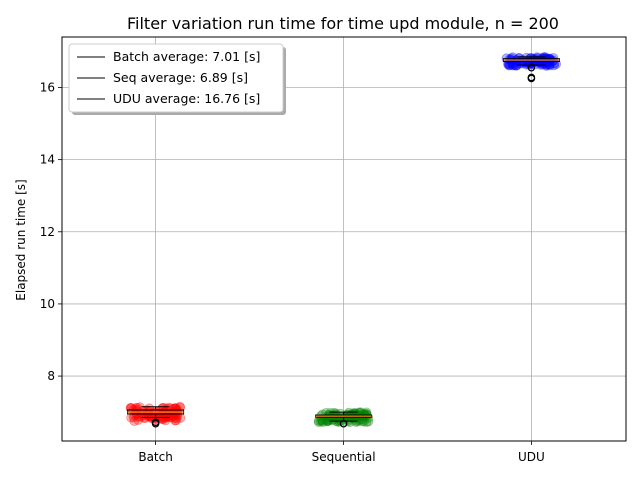 The image size is (640, 480). What do you see at coordinates (186, 56) in the screenshot?
I see `legend-label: Batch average: 7.01 [s]` at bounding box center [186, 56].